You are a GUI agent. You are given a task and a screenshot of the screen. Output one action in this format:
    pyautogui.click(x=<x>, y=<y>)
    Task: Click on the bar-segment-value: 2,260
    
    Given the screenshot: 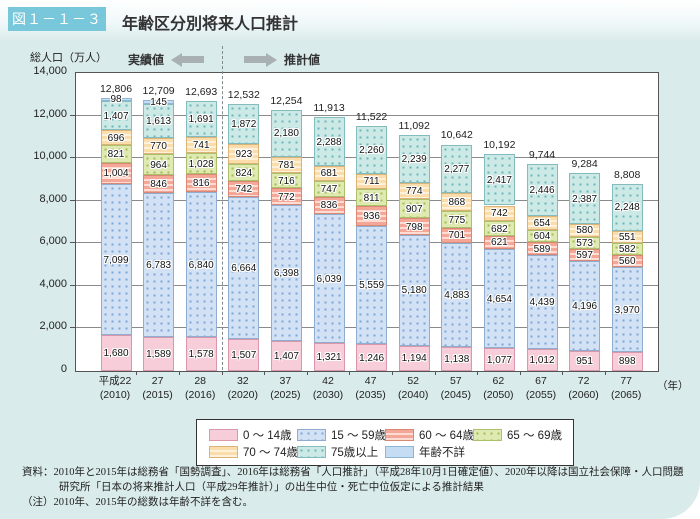 What is the action you would take?
    pyautogui.click(x=372, y=150)
    